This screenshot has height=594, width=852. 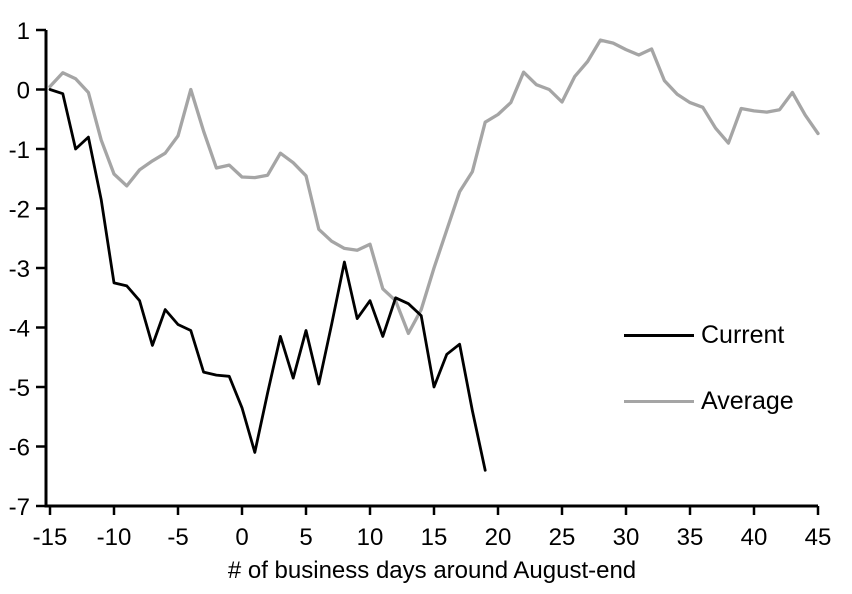 What do you see at coordinates (177, 537) in the screenshot?
I see `x-tick-label: -5` at bounding box center [177, 537].